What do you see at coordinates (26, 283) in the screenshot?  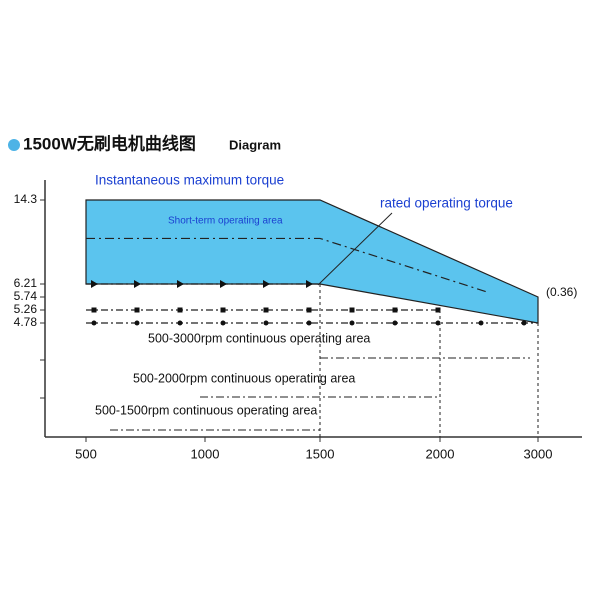 I see `y-tick-label: 6.21` at bounding box center [26, 283].